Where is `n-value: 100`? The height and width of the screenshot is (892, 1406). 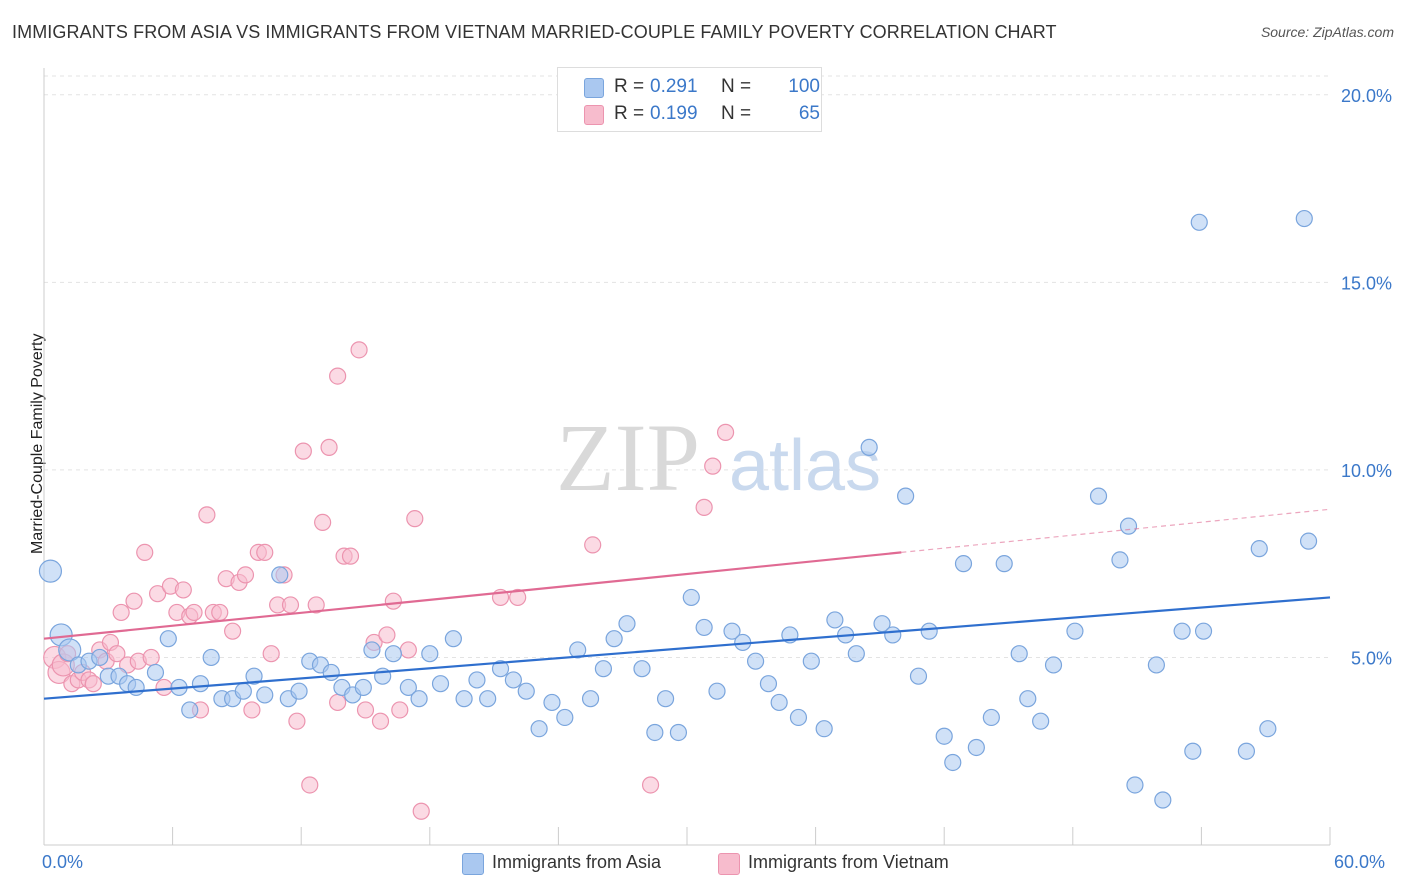
n-value: 100 is located at coordinates (804, 86).